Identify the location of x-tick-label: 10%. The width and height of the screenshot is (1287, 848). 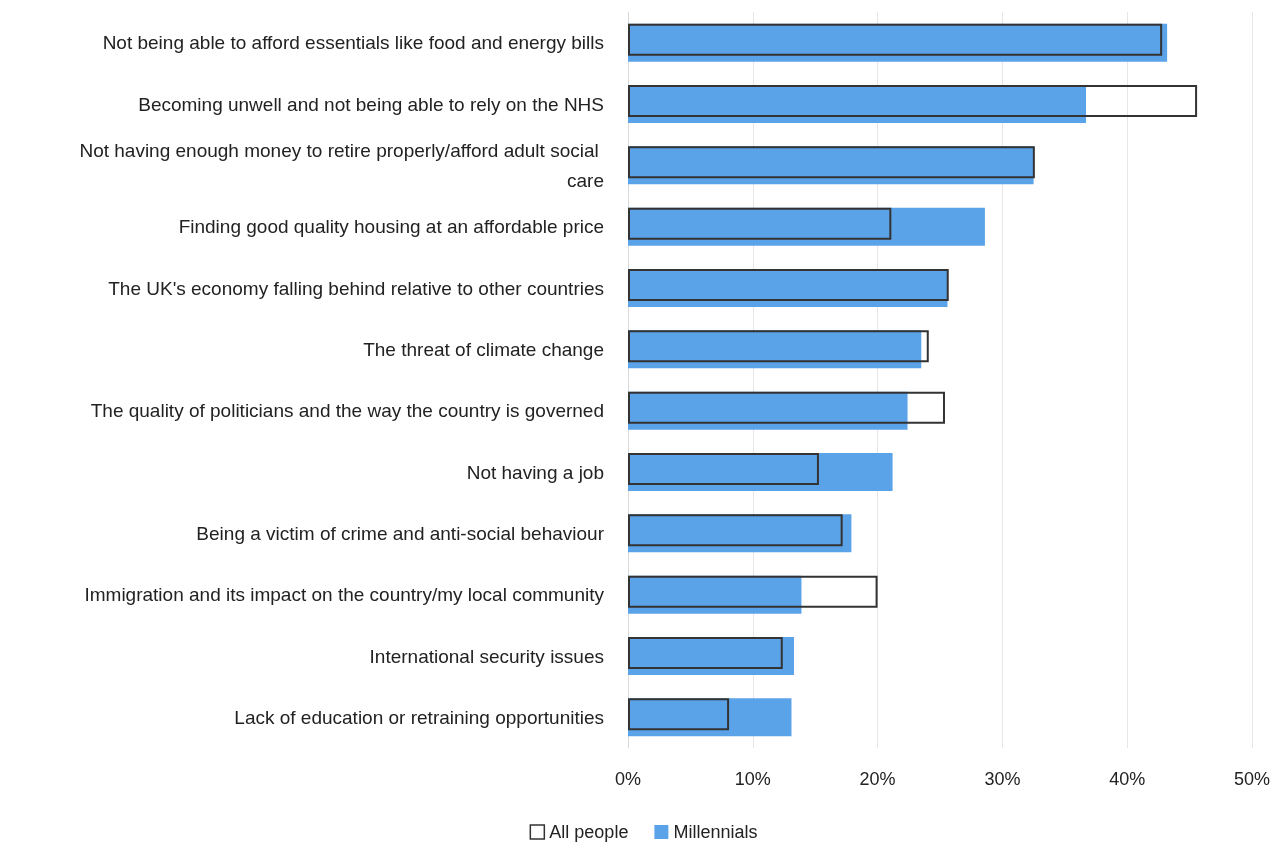
(752, 779).